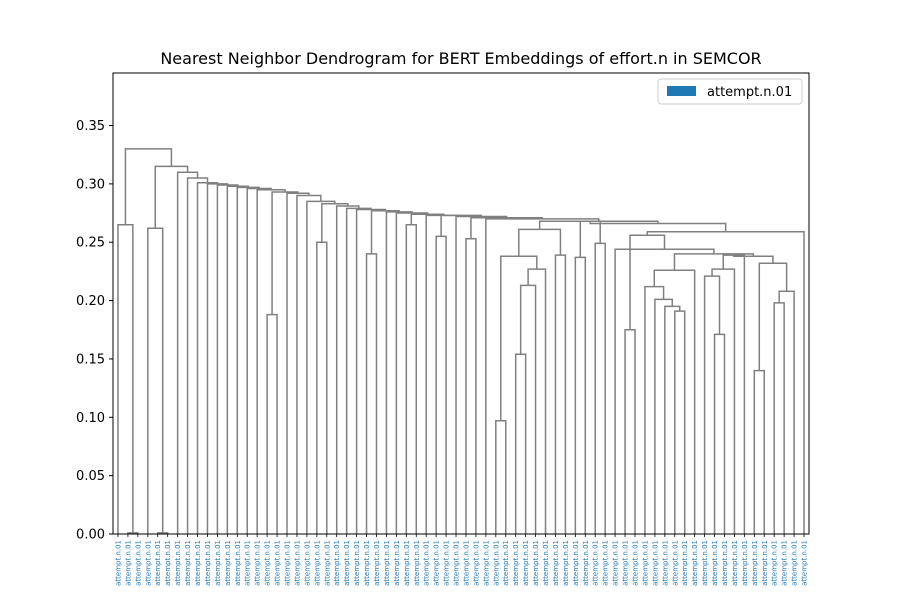 Image resolution: width=900 pixels, height=600 pixels. I want to click on y-tick-label: 0.35, so click(90, 126).